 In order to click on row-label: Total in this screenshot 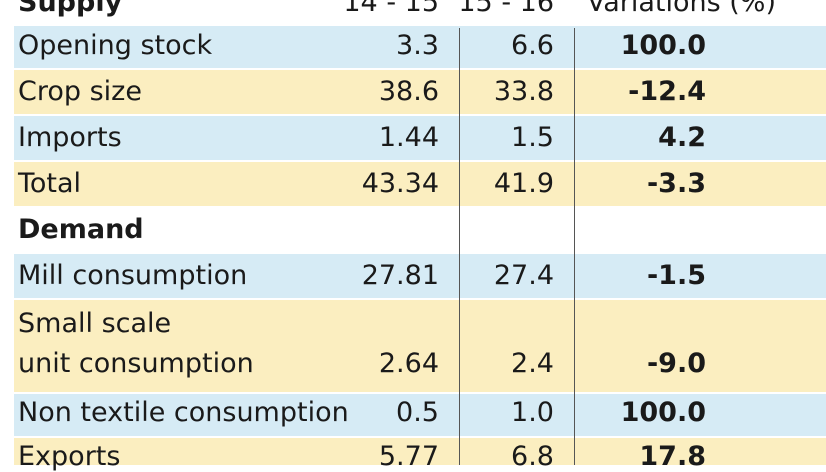, I will do `click(50, 183)`.